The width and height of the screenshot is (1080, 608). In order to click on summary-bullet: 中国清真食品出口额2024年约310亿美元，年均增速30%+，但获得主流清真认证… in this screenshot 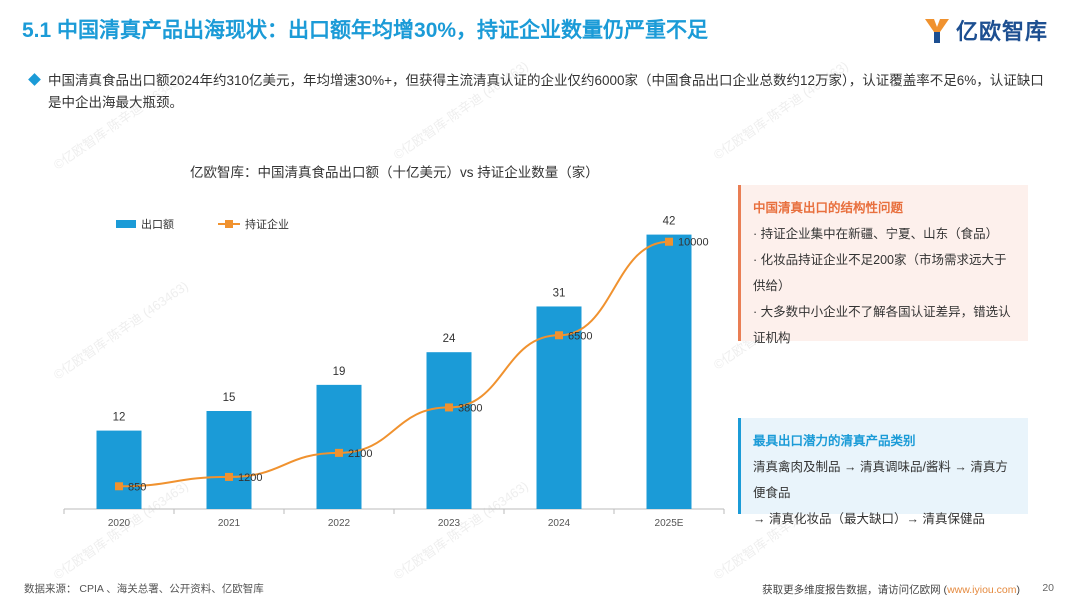, I will do `click(539, 92)`.